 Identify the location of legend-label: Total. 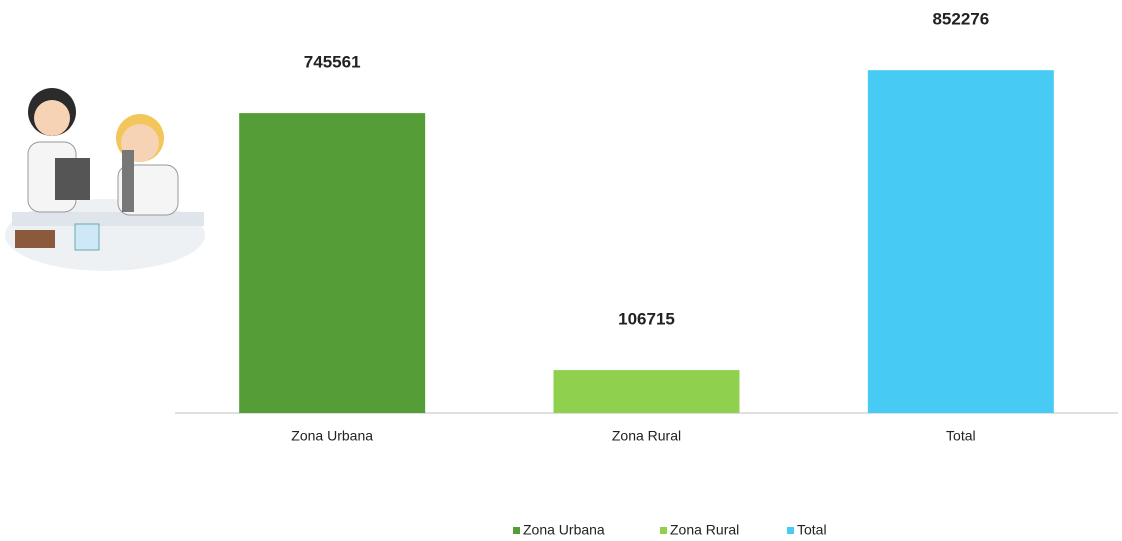
(812, 530).